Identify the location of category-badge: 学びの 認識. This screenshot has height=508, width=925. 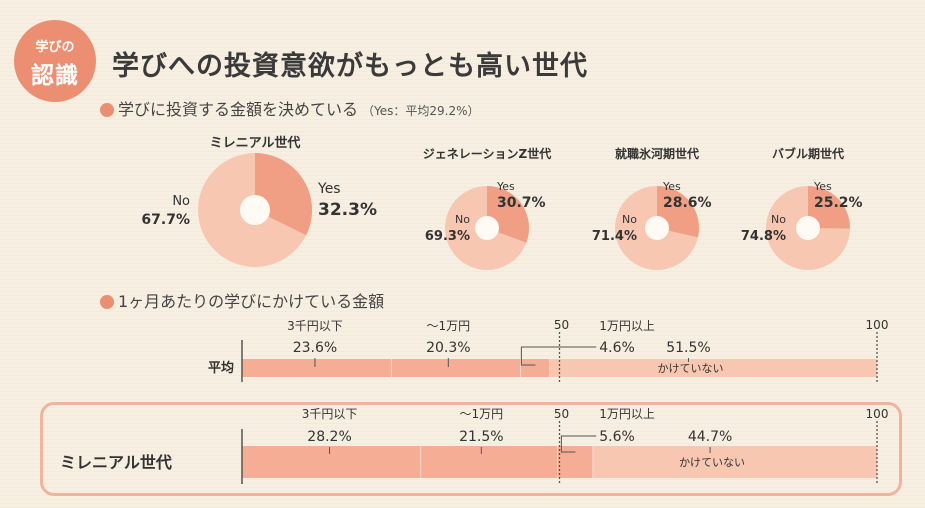
(55, 61).